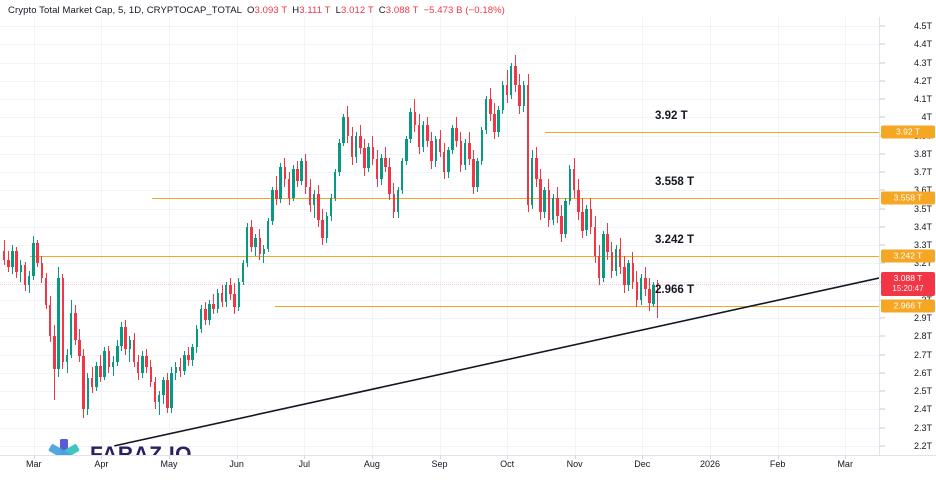 The height and width of the screenshot is (492, 936). Describe the element at coordinates (922, 445) in the screenshot. I see `price-axis-label: 2.2T` at that location.